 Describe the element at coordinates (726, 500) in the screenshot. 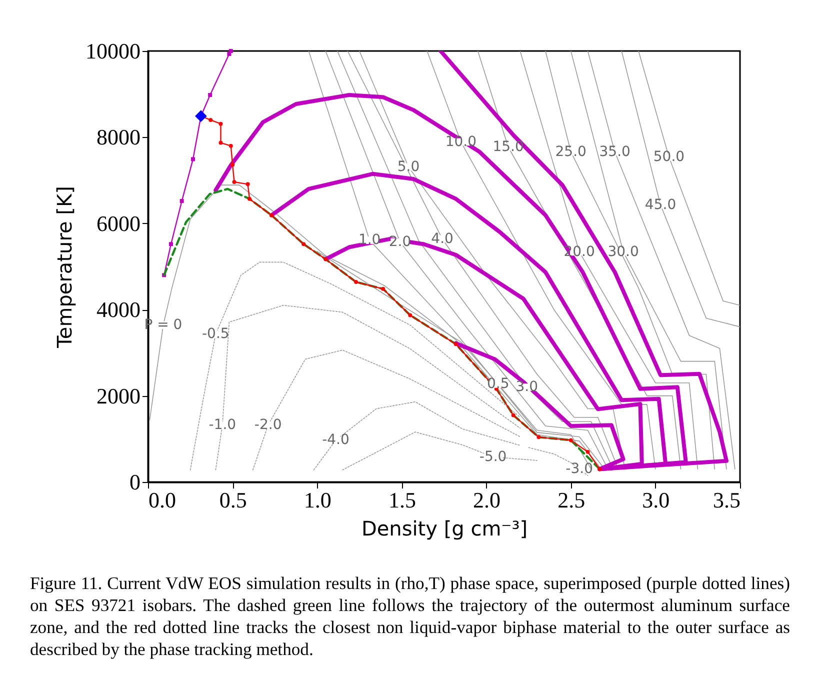

I see `x-tick-label: 3.5` at that location.